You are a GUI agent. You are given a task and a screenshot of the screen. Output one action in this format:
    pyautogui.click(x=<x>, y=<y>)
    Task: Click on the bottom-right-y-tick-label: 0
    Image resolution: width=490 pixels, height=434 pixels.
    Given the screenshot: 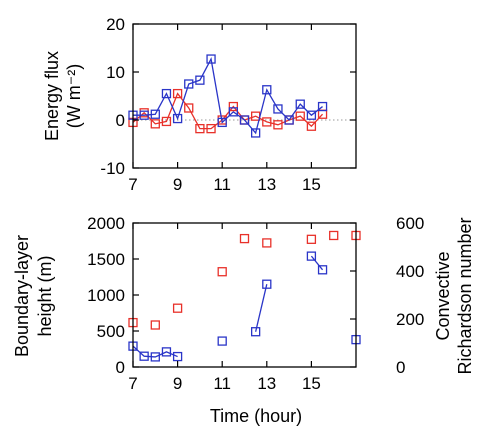 What is the action you would take?
    pyautogui.click(x=400, y=367)
    